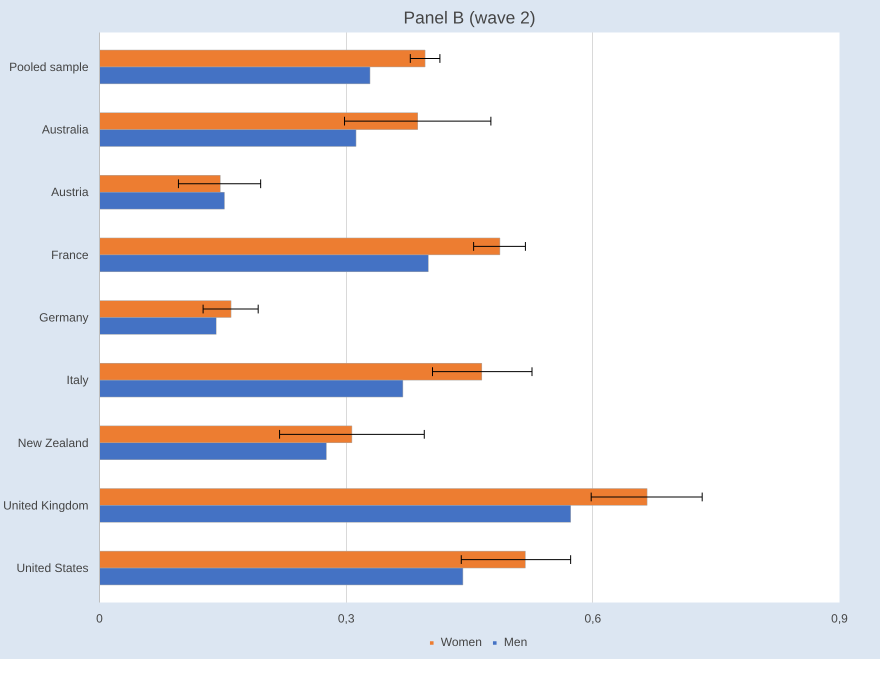 This screenshot has width=888, height=686. What do you see at coordinates (470, 18) in the screenshot?
I see `chart-title: Panel B (wave 2)` at bounding box center [470, 18].